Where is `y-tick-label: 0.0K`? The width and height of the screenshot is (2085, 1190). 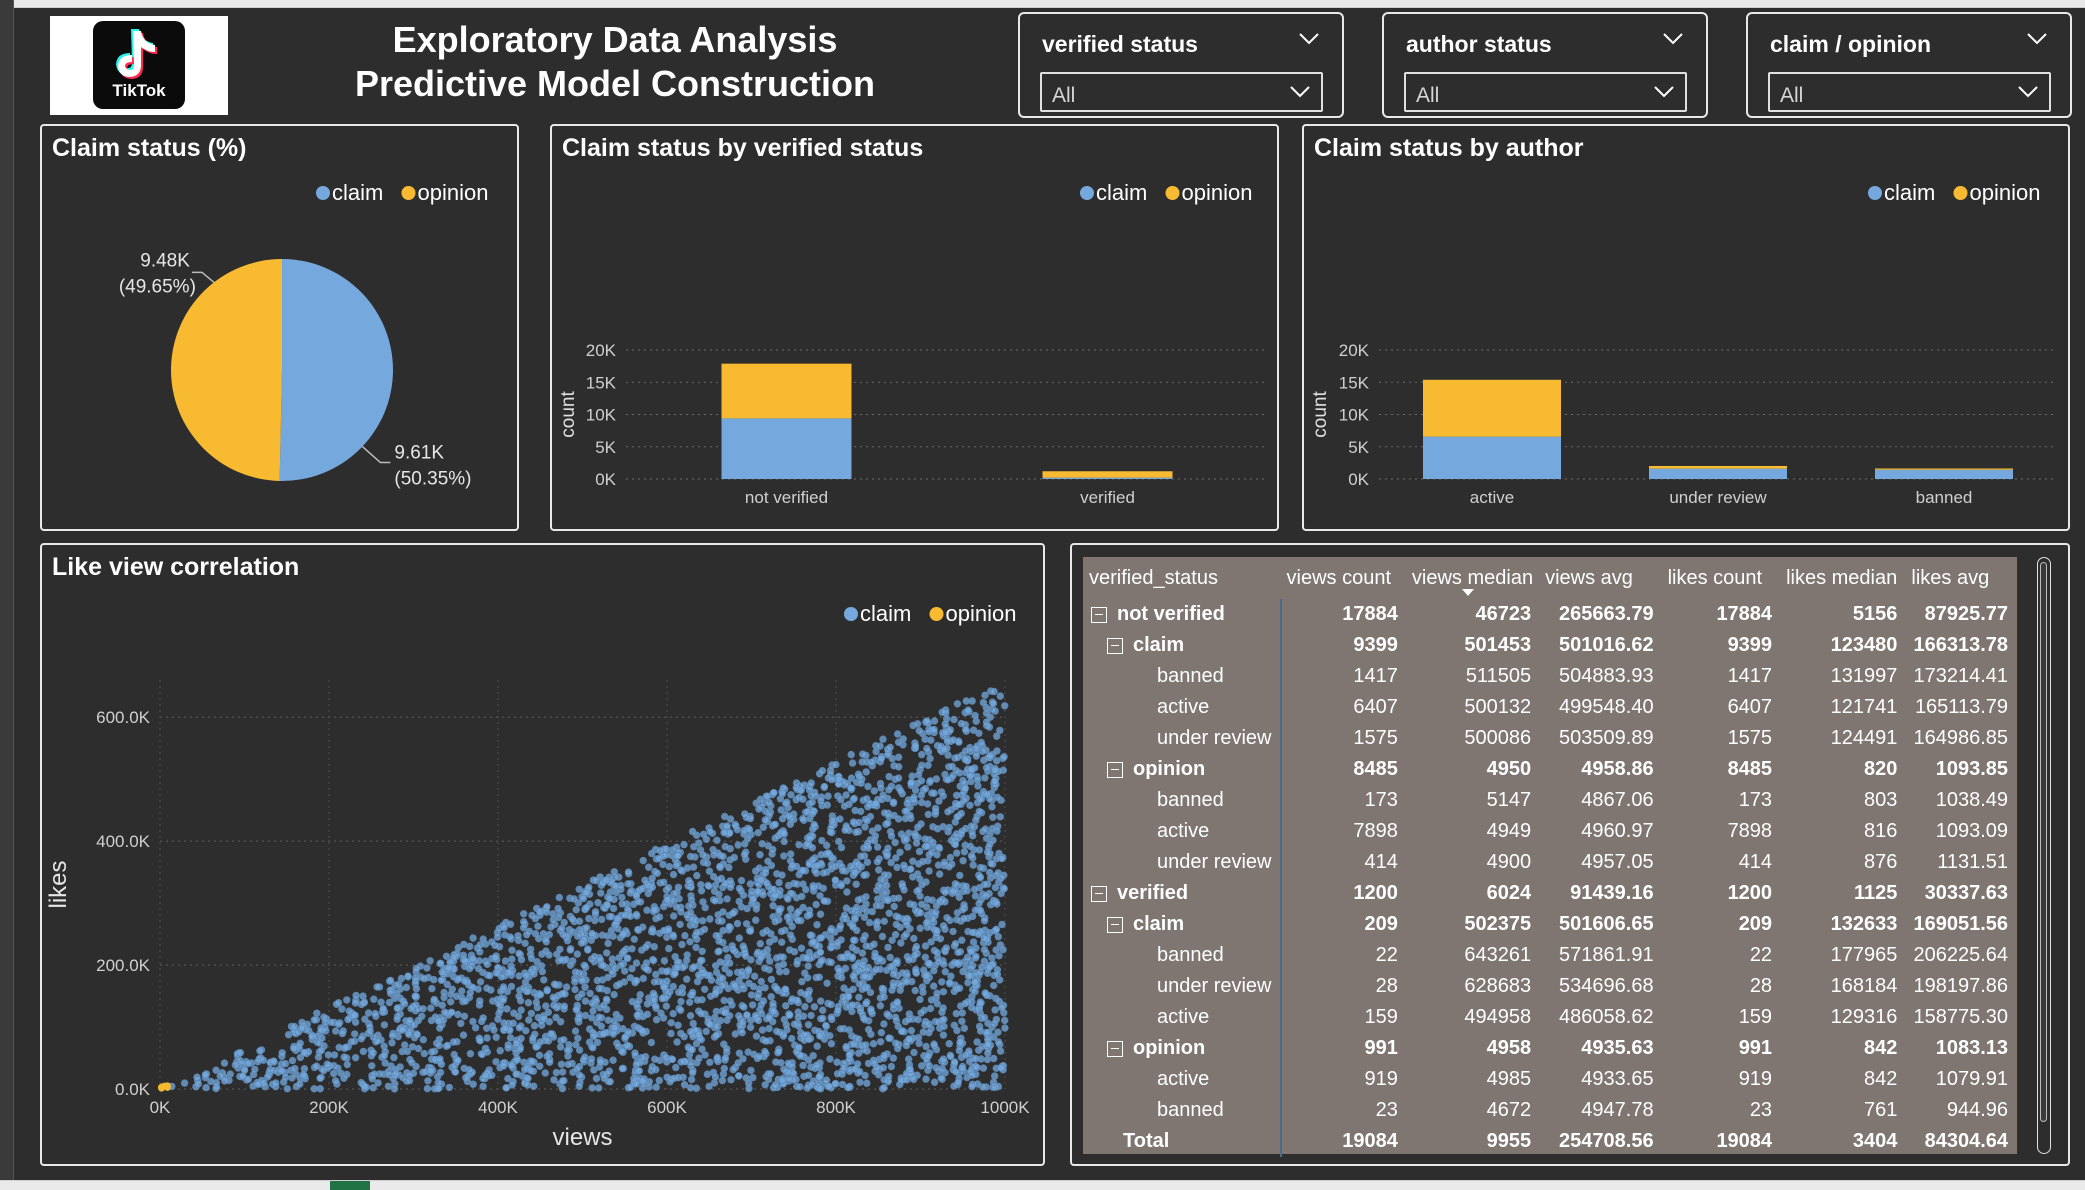 y-tick-label: 0.0K is located at coordinates (133, 1089).